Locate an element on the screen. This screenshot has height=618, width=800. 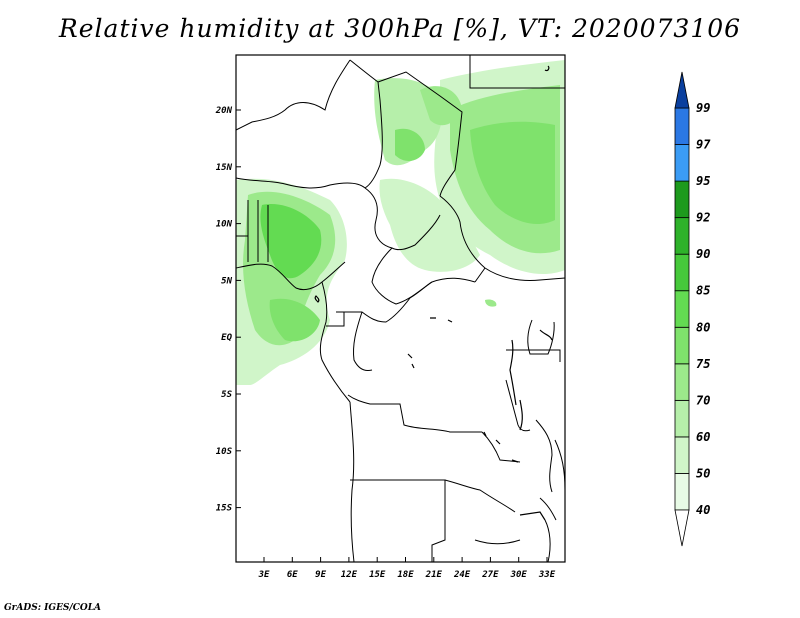
lon-tick-label: 33E is located at coordinates (547, 575).